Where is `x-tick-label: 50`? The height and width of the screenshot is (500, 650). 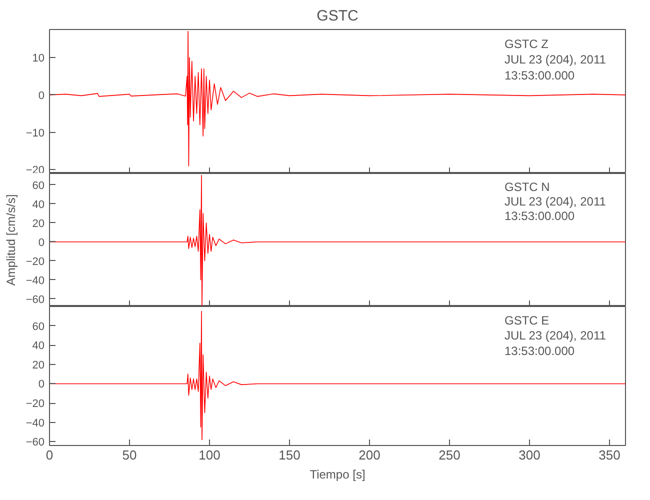 x-tick-label: 50 is located at coordinates (129, 455).